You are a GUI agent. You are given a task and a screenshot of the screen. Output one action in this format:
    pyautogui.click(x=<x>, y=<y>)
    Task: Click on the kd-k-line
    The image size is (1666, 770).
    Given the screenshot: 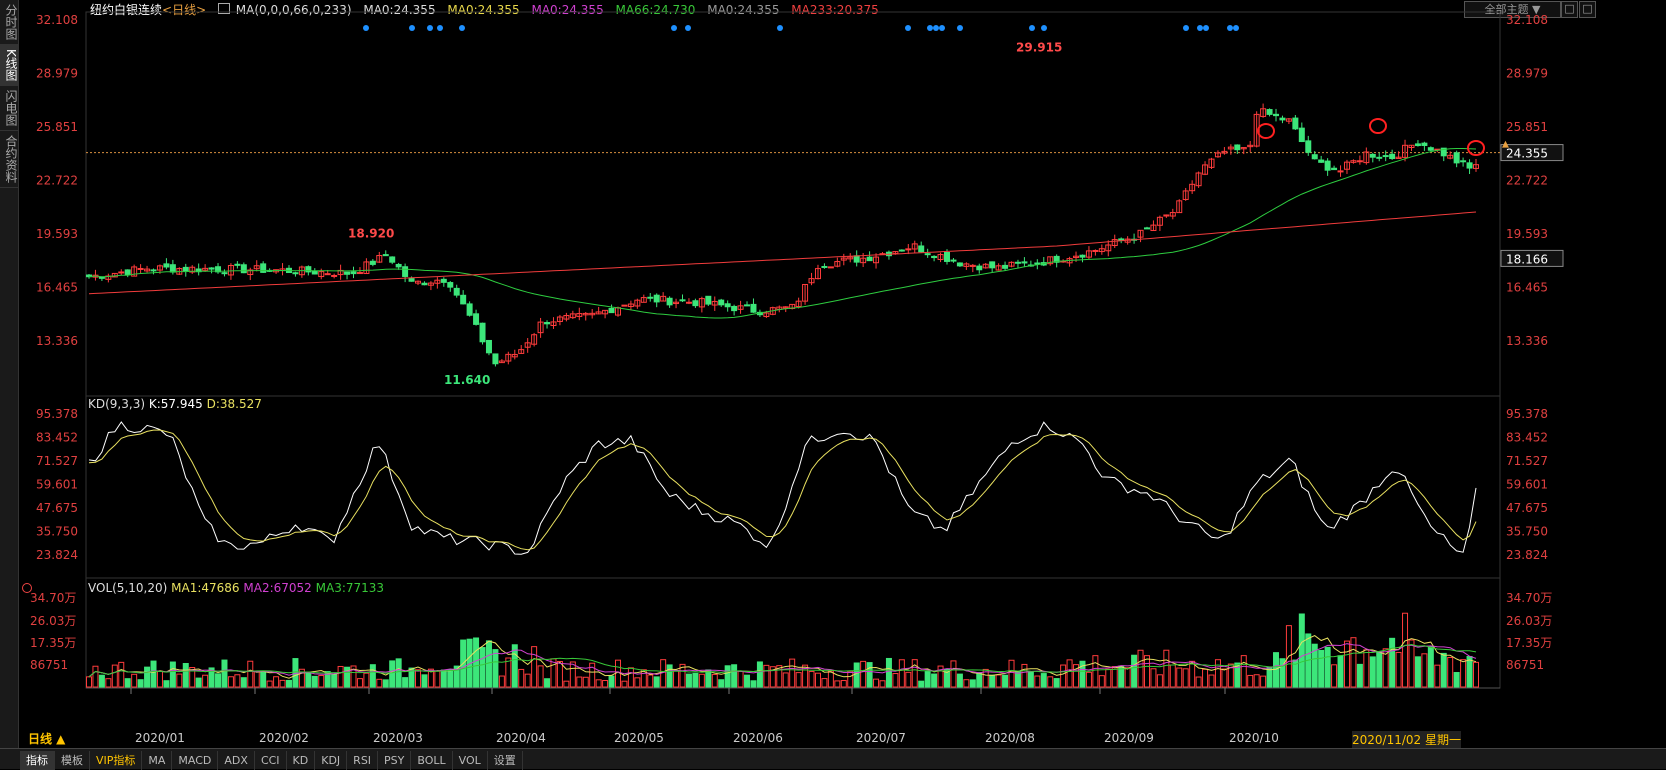 What is the action you would take?
    pyautogui.click(x=782, y=488)
    